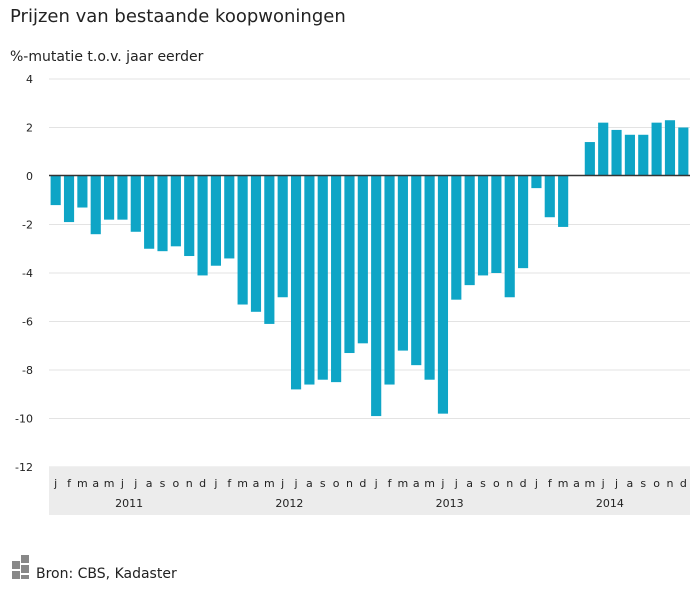 The height and width of the screenshot is (600, 700). What do you see at coordinates (27, 322) in the screenshot?
I see `y-tick-label: -6` at bounding box center [27, 322].